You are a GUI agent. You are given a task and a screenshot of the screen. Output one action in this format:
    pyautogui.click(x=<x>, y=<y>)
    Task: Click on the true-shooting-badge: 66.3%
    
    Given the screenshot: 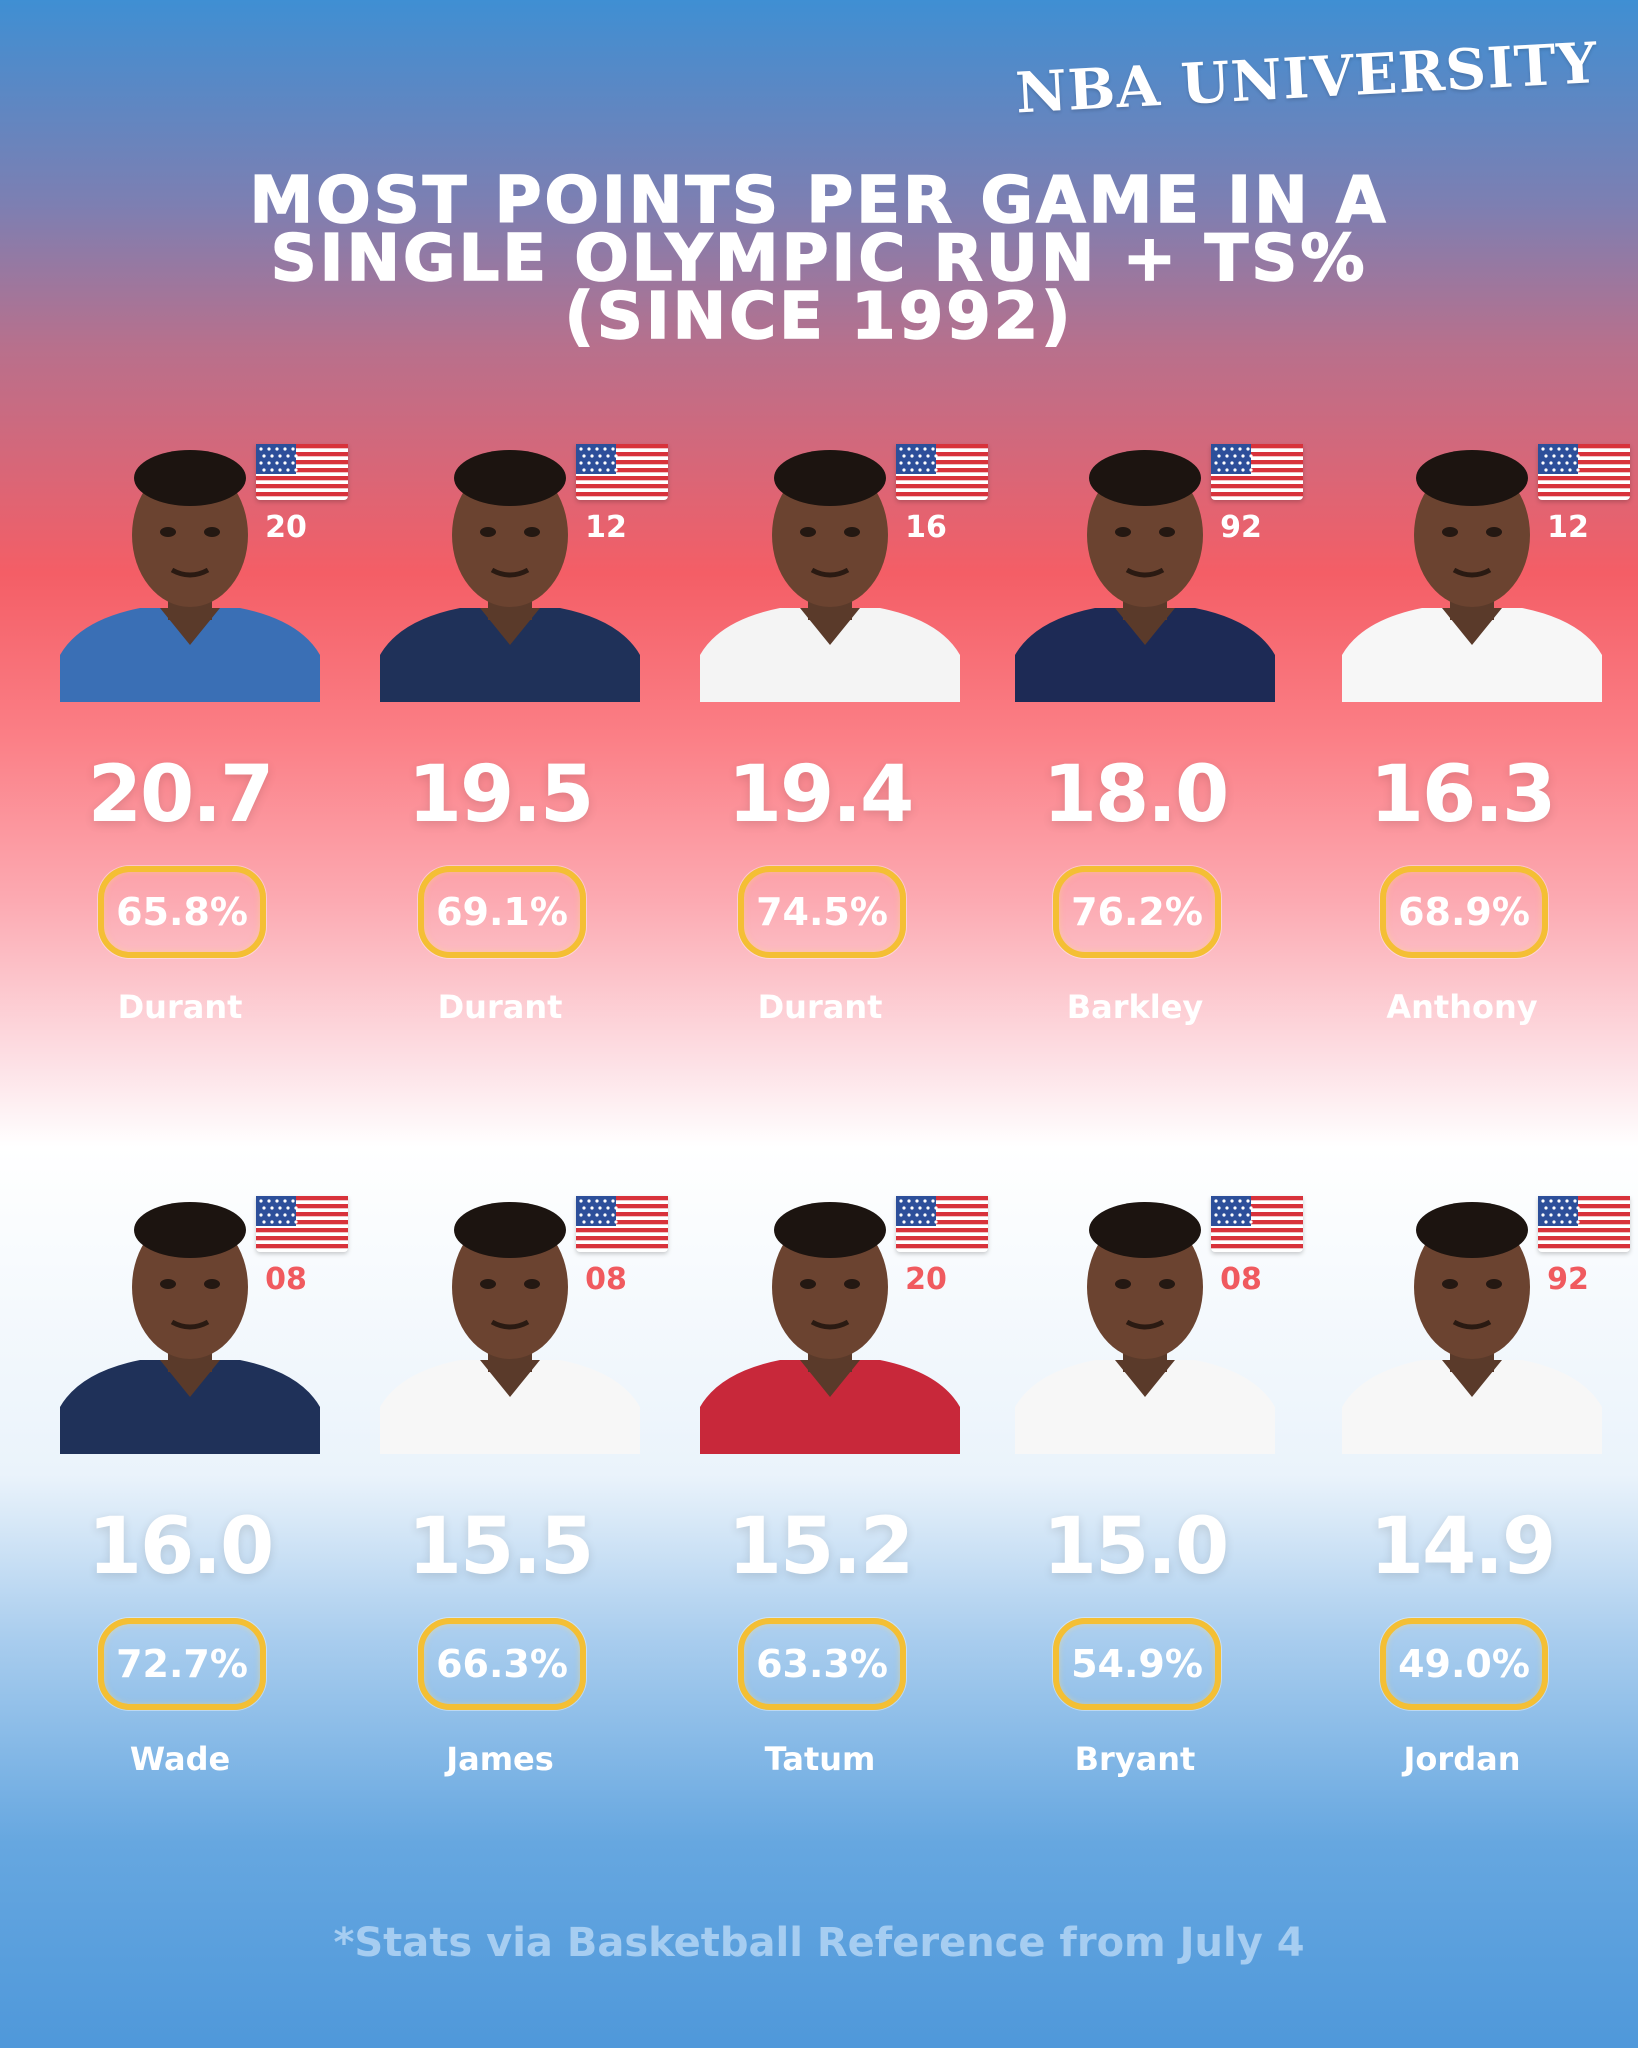 What is the action you would take?
    pyautogui.click(x=502, y=1664)
    